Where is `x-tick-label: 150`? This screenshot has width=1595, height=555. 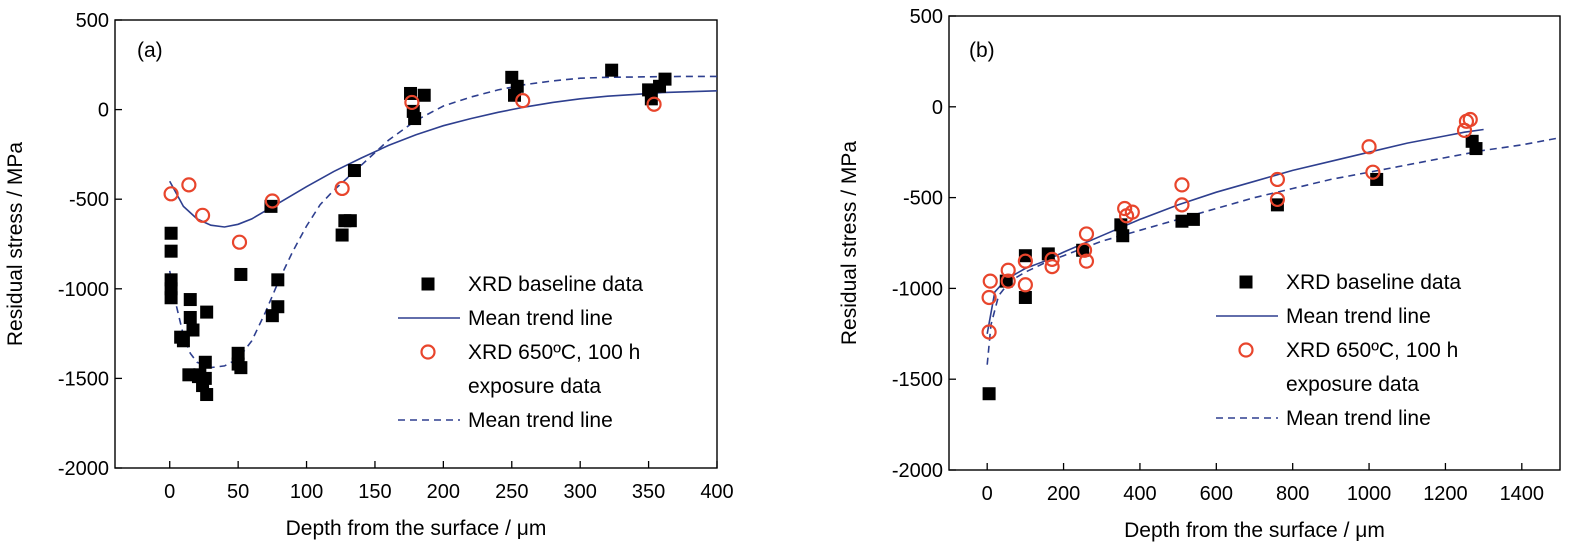 x-tick-label: 150 is located at coordinates (374, 492).